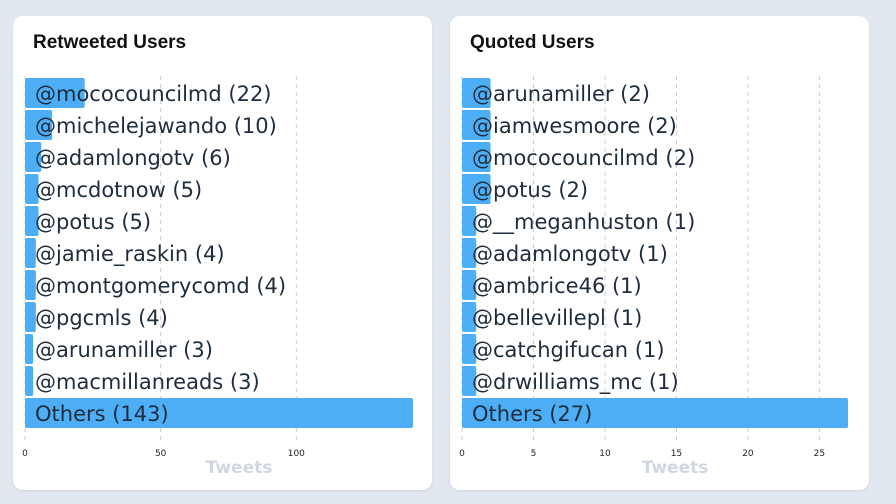  I want to click on bar-label: Others (143), so click(102, 414).